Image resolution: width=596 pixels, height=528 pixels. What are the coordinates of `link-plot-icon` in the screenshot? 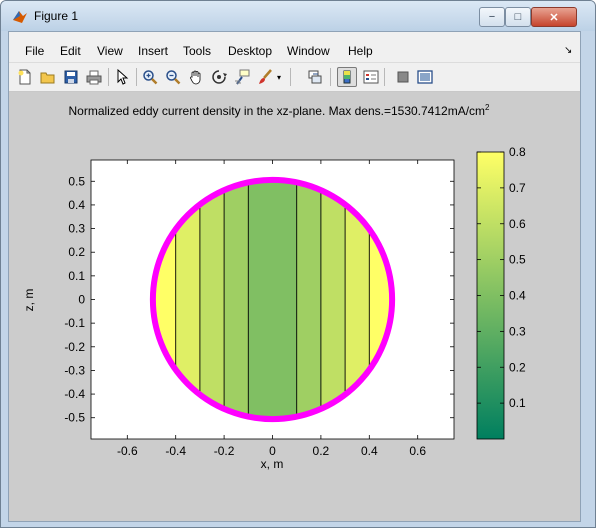 It's located at (315, 77).